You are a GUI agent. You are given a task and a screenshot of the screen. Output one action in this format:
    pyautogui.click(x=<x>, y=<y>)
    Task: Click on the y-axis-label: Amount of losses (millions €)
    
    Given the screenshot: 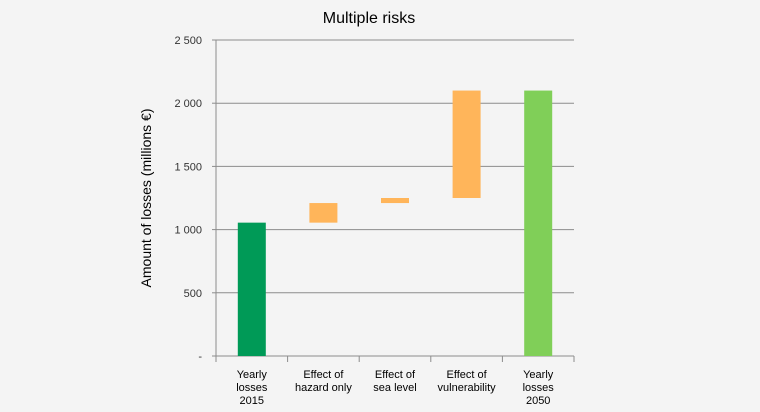 What is the action you would take?
    pyautogui.click(x=146, y=198)
    